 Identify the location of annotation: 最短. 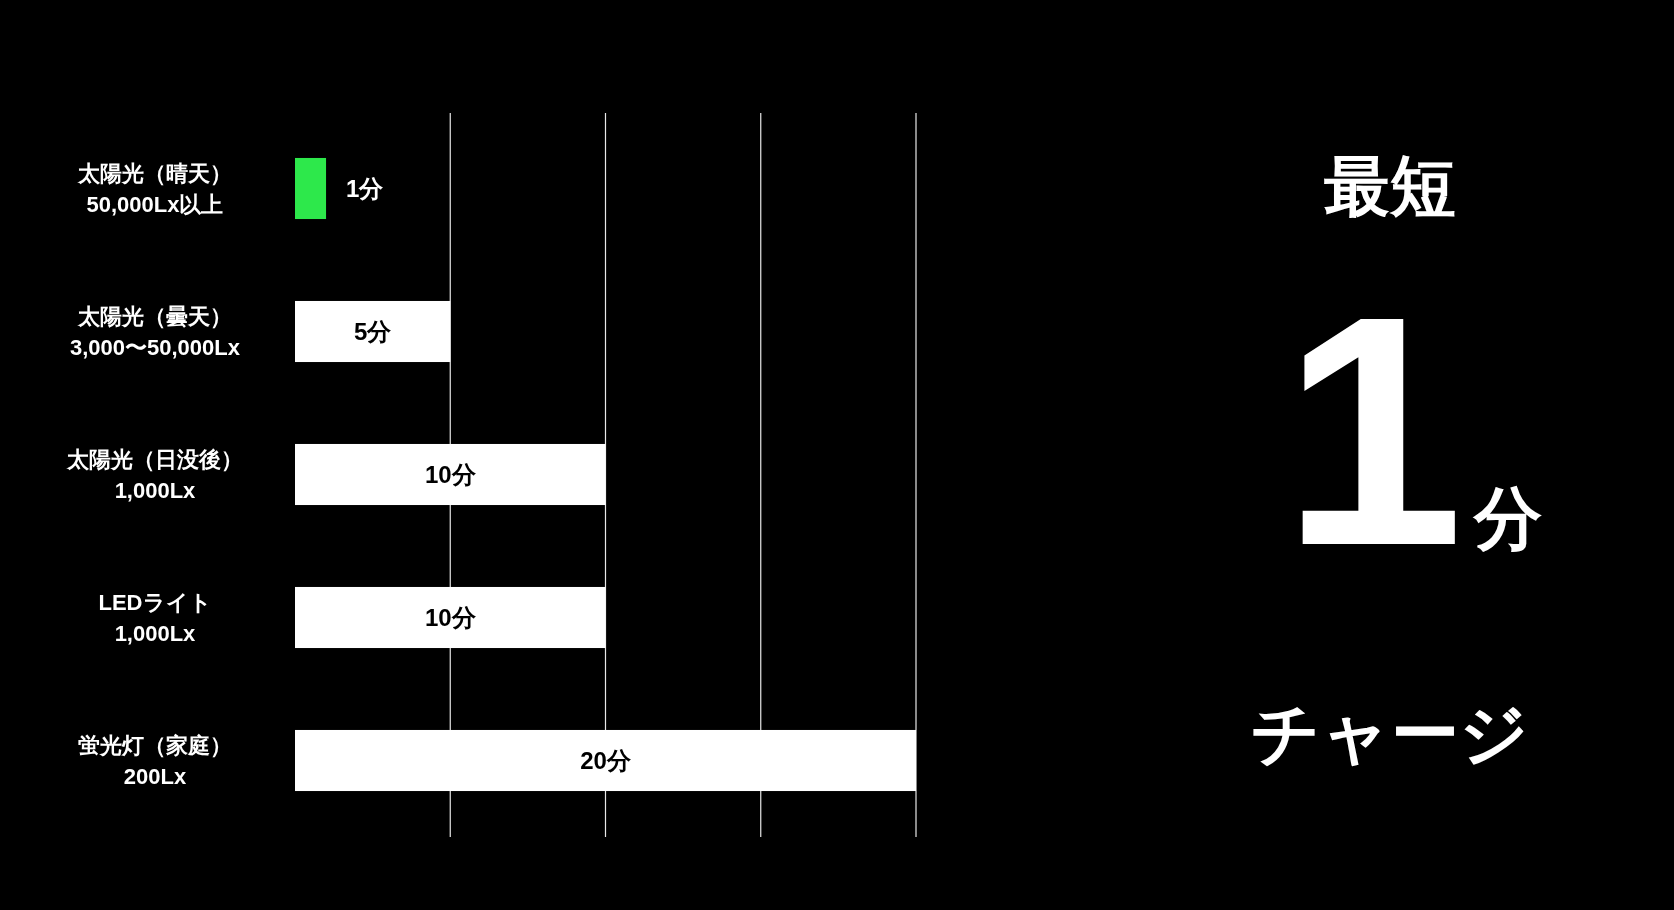
(1390, 186).